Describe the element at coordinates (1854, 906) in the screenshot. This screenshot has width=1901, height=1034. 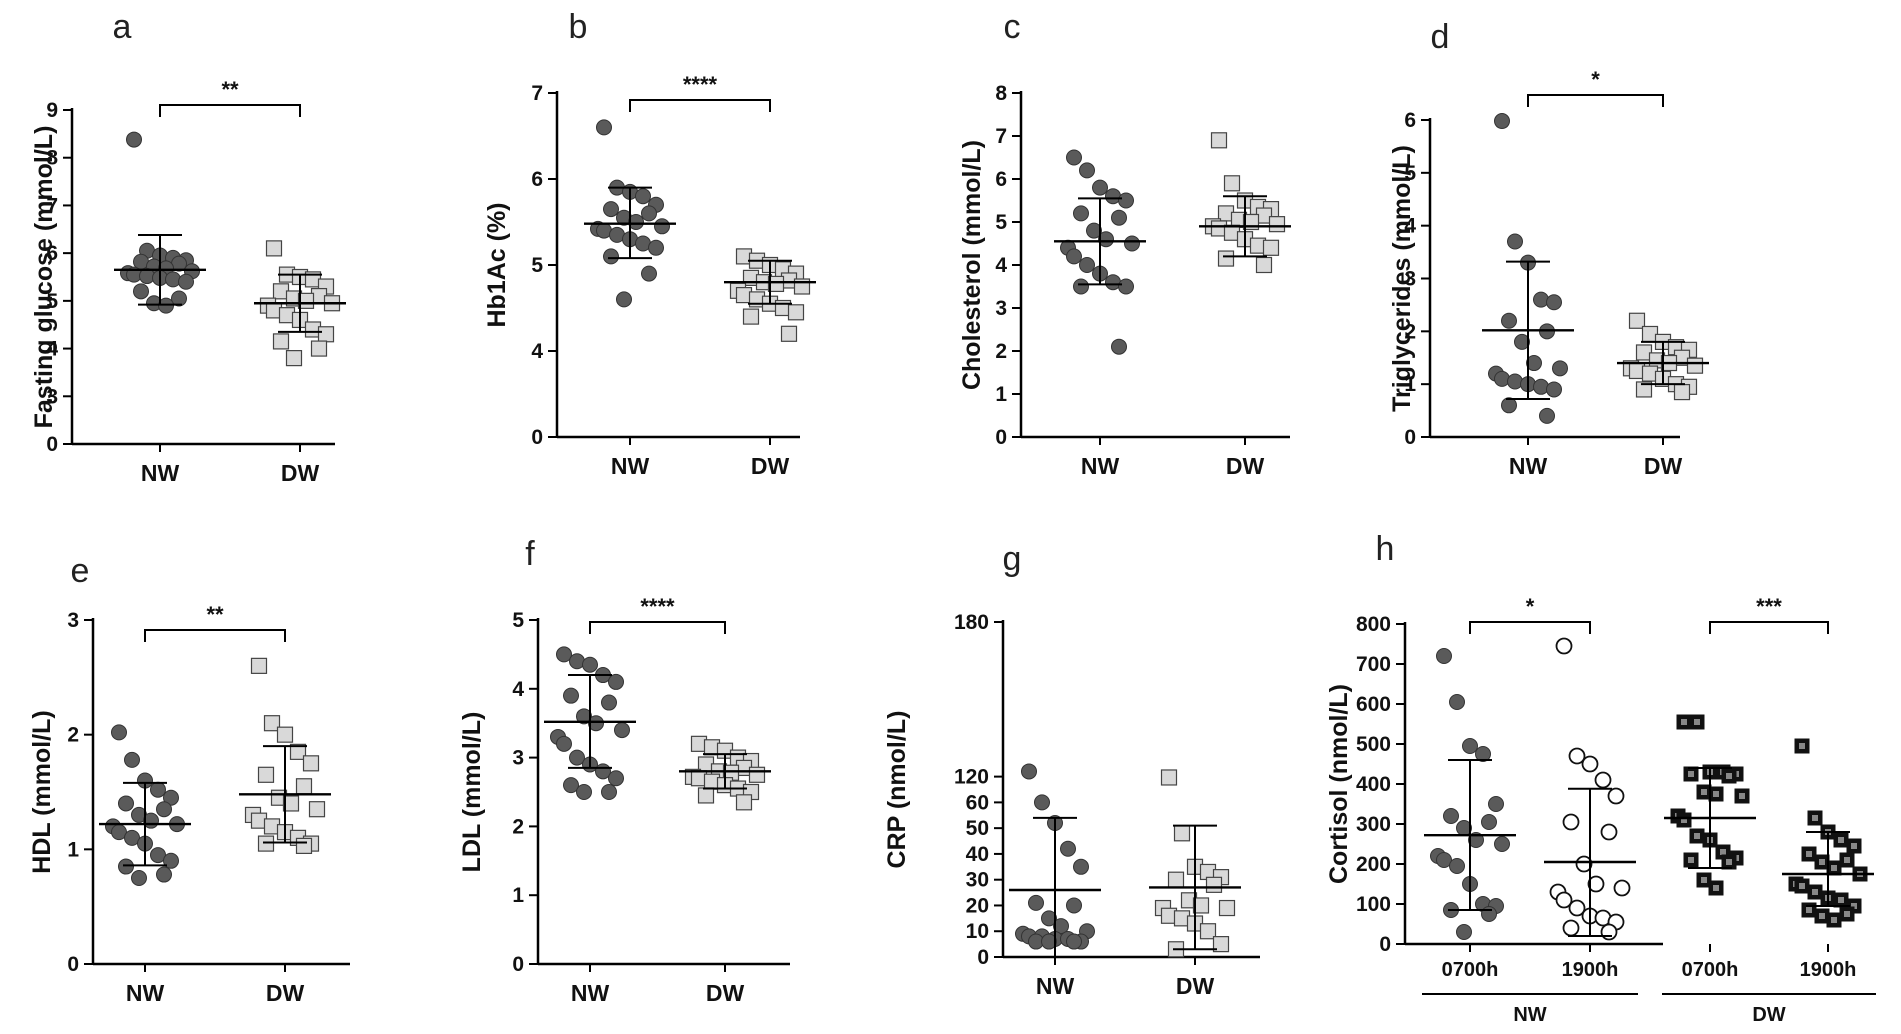
I see `panel-h-point-3-15-inner` at that location.